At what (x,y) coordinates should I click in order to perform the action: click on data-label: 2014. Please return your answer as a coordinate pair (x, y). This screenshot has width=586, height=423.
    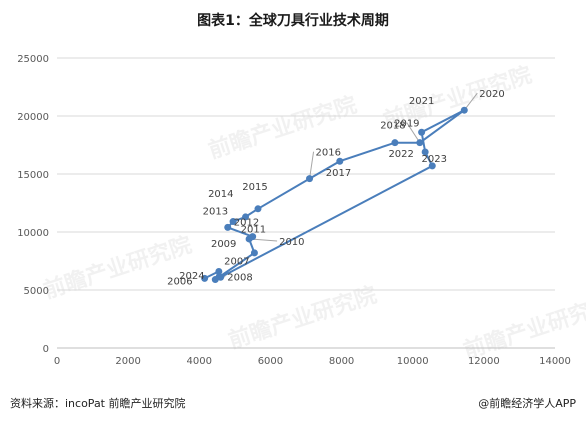
    Looking at the image, I should click on (220, 194).